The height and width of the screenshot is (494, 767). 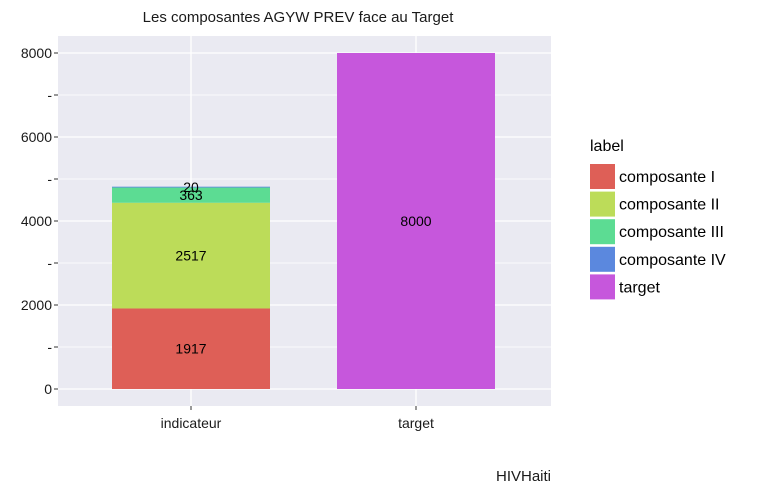 I want to click on x-tick-label: target, so click(x=416, y=423).